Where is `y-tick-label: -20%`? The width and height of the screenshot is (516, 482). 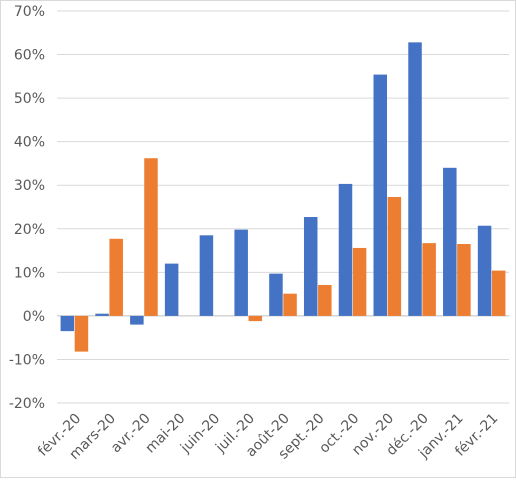 y-tick-label: -20% is located at coordinates (27, 404).